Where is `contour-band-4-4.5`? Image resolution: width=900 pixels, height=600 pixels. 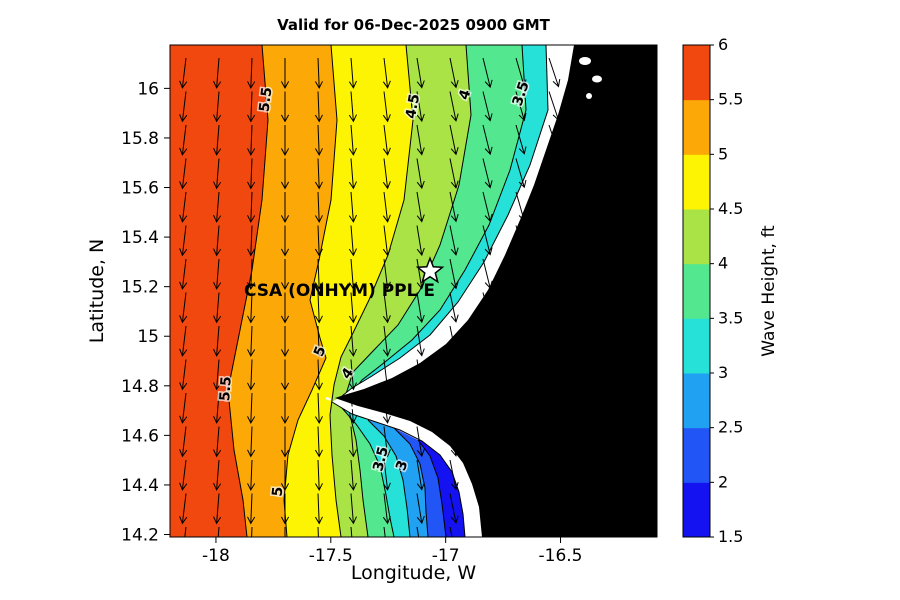
contour-band-4-4.5 is located at coordinates (400, 291).